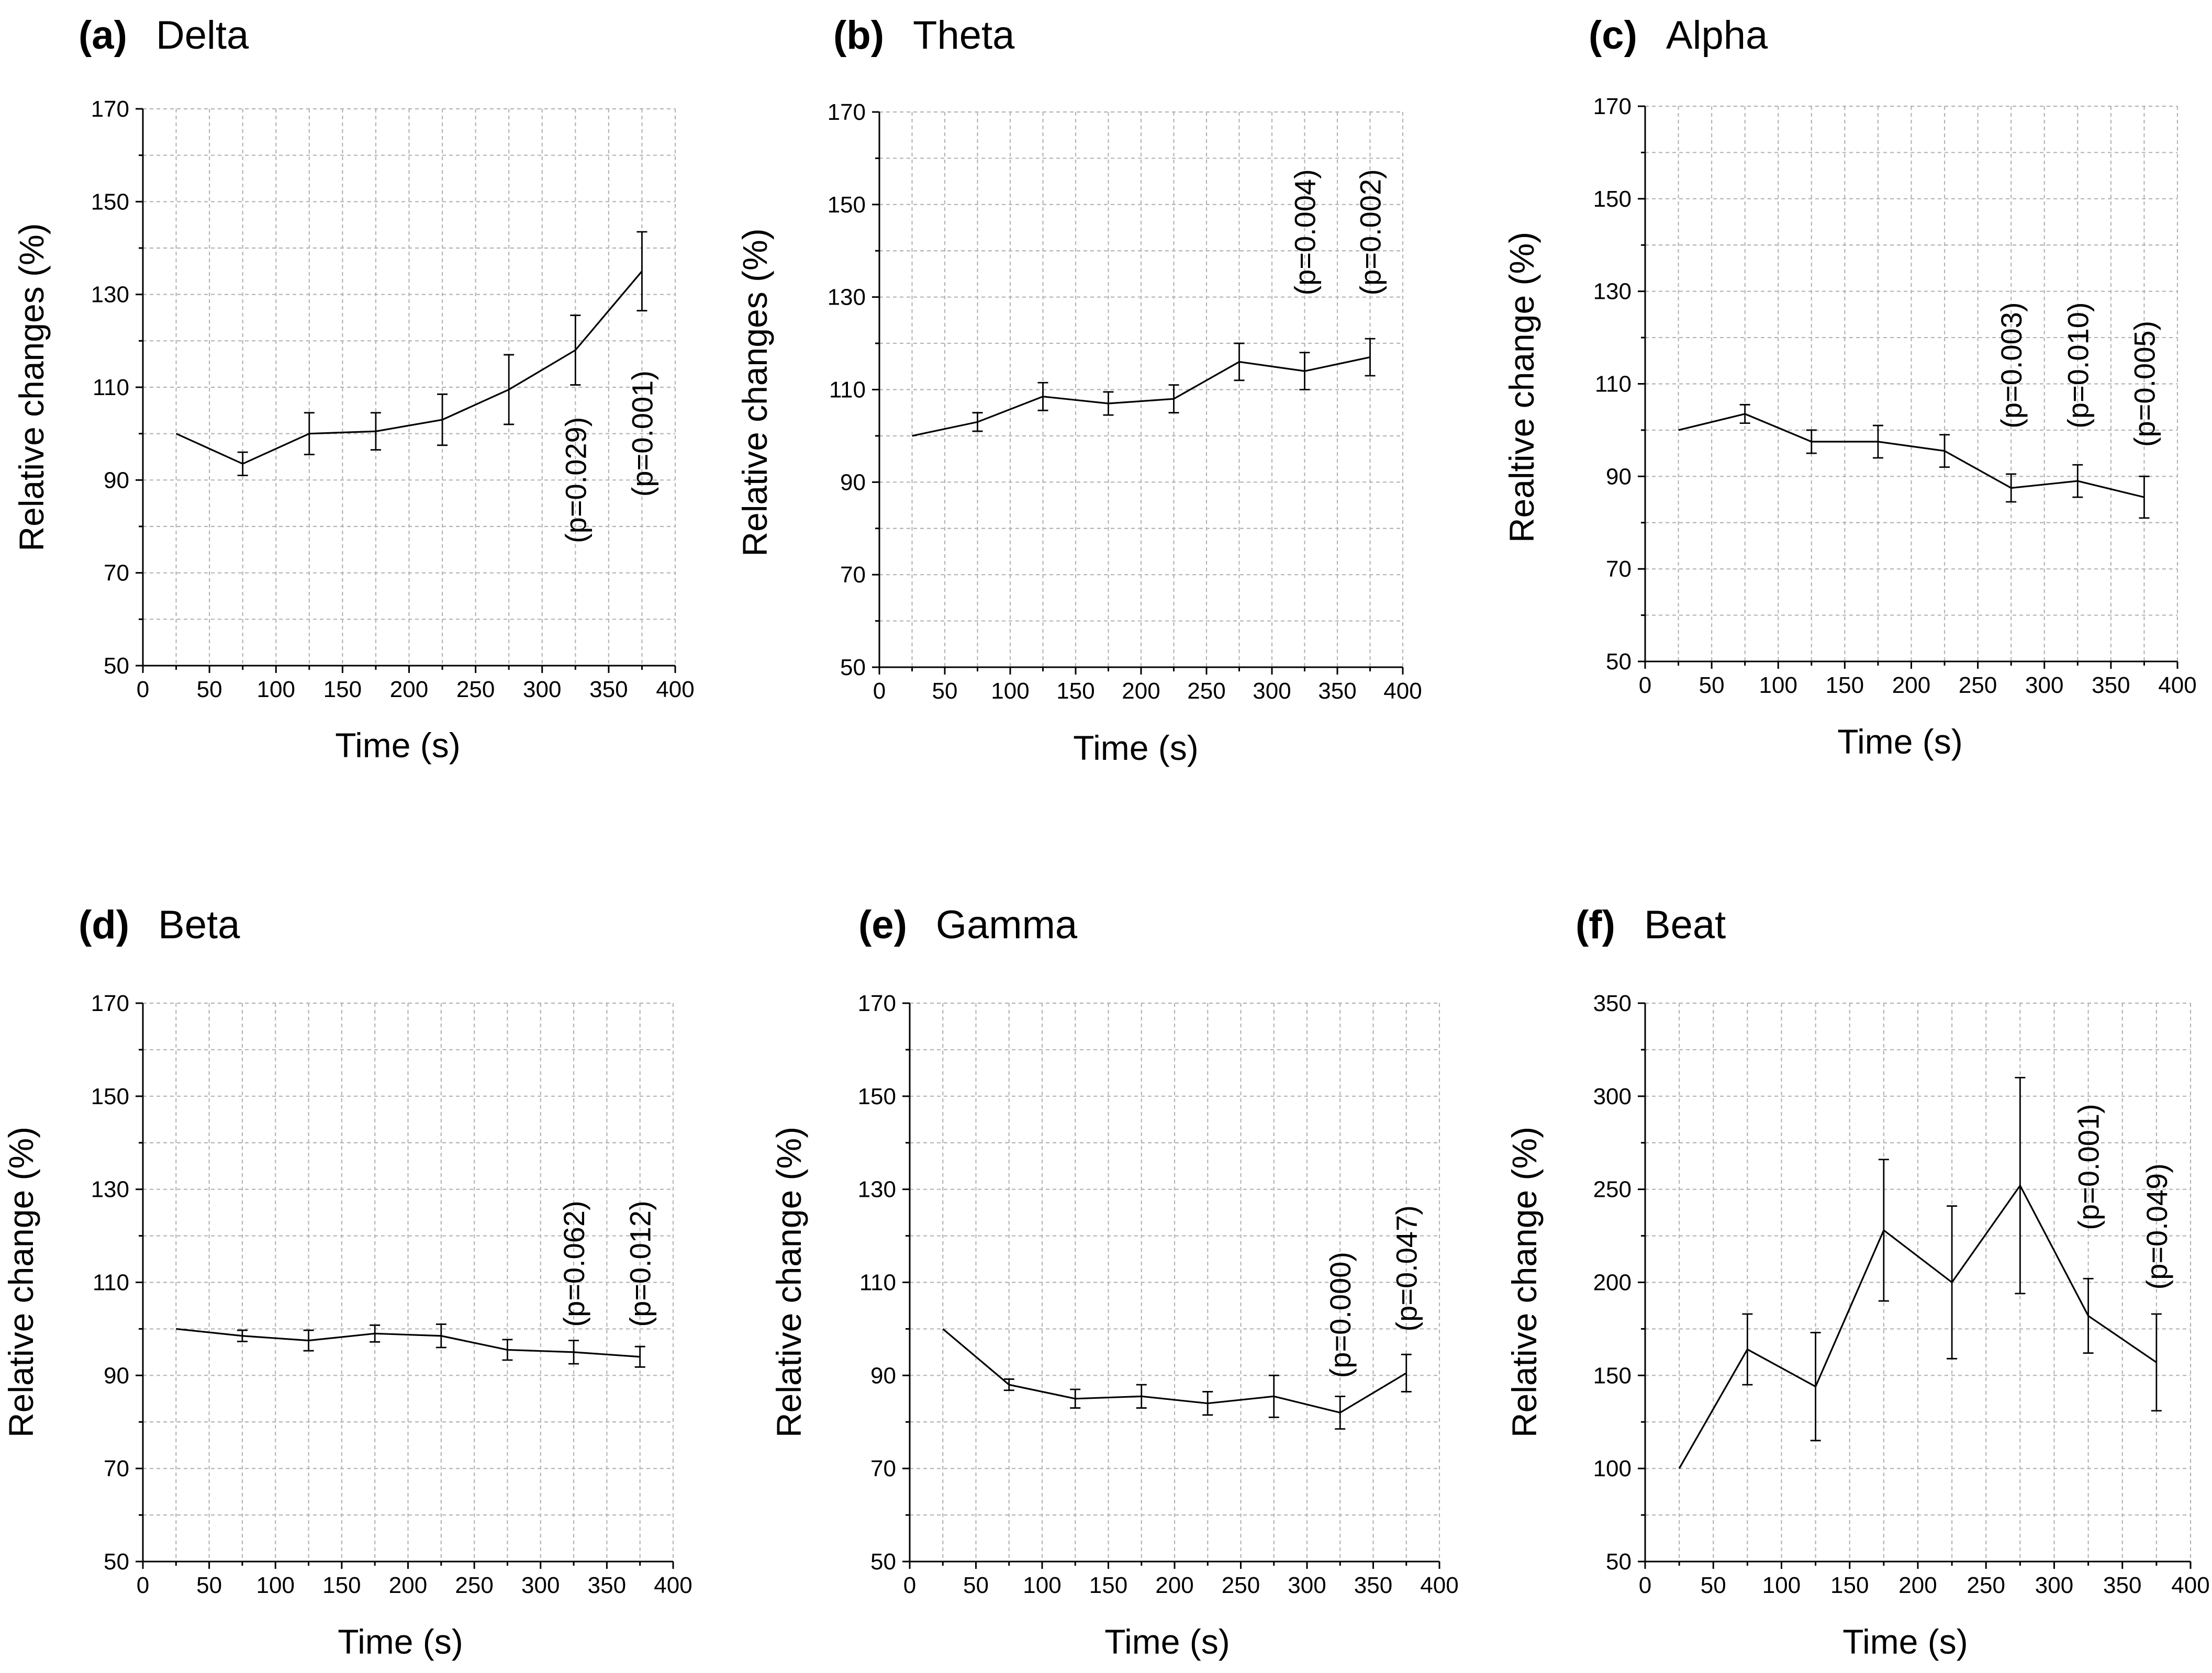 This screenshot has height=1673, width=2212. Describe the element at coordinates (1174, 1585) in the screenshot. I see `x-tick-label: 200` at that location.